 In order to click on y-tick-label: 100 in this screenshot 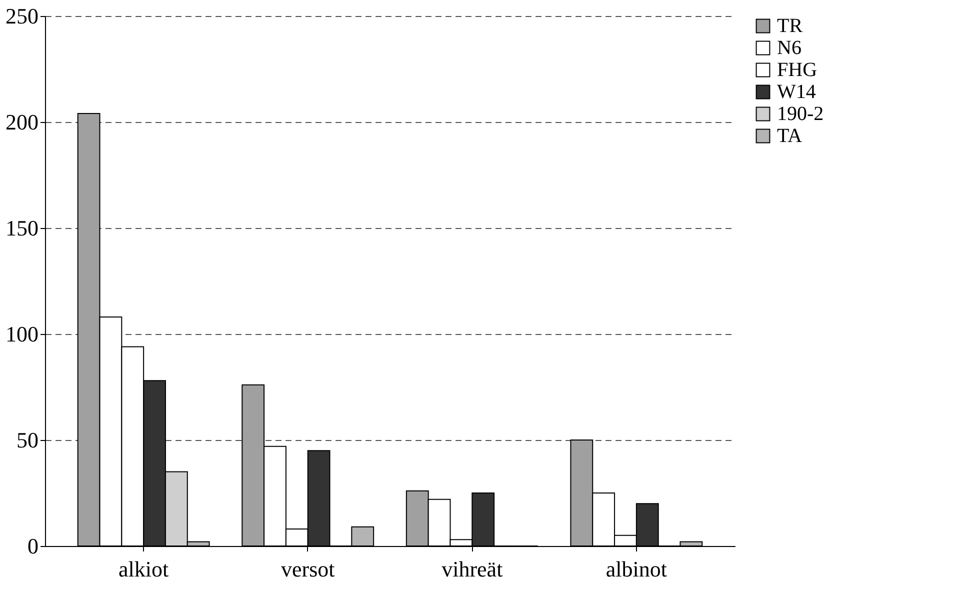, I will do `click(22, 334)`.